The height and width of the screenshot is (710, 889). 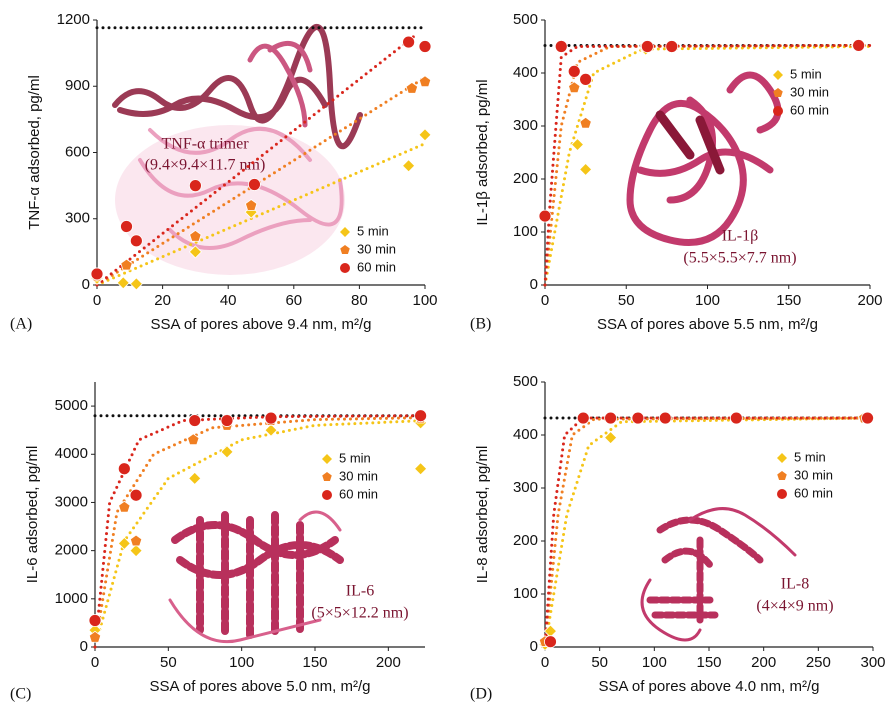 What do you see at coordinates (359, 613) in the screenshot?
I see `annotation: (5×5×12.2 nm)` at bounding box center [359, 613].